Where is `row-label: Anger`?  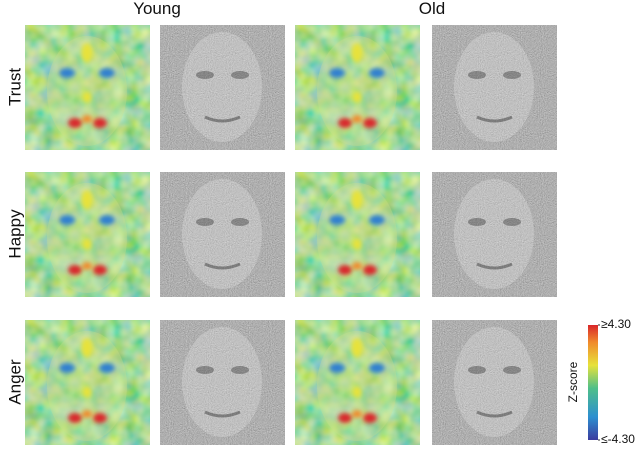
row-label: Anger is located at coordinates (14, 382).